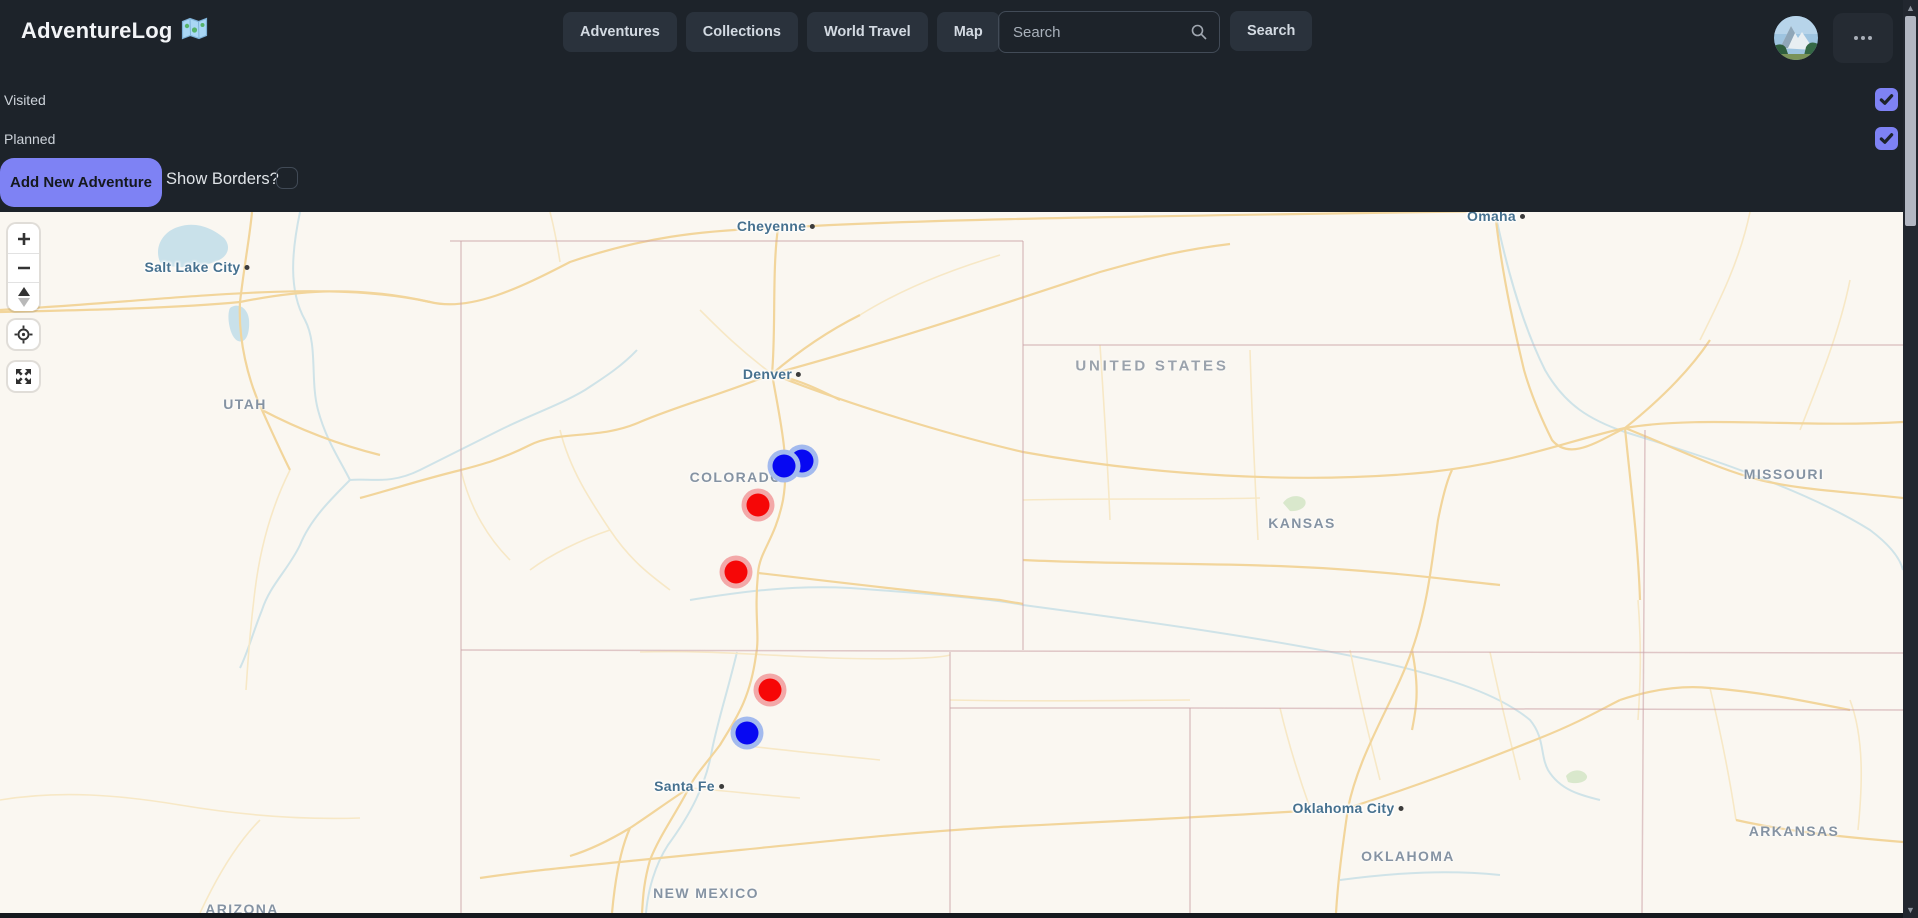 This screenshot has height=918, width=1918. Describe the element at coordinates (1199, 34) in the screenshot. I see `search-icon` at that location.